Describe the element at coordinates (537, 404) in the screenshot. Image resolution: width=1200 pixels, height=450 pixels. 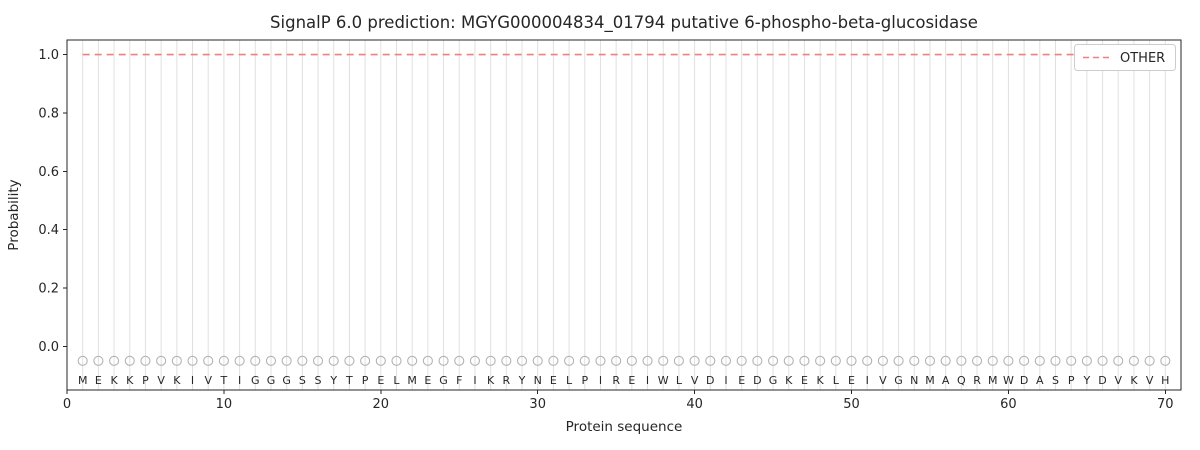
I see `x-tick-label: 30` at that location.